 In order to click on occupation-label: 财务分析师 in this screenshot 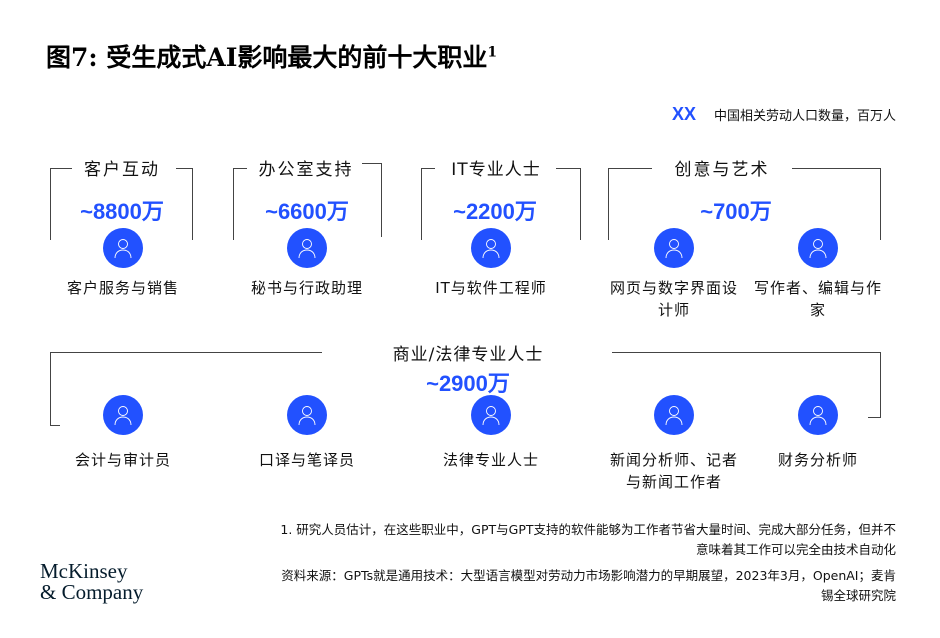, I will do `click(817, 460)`.